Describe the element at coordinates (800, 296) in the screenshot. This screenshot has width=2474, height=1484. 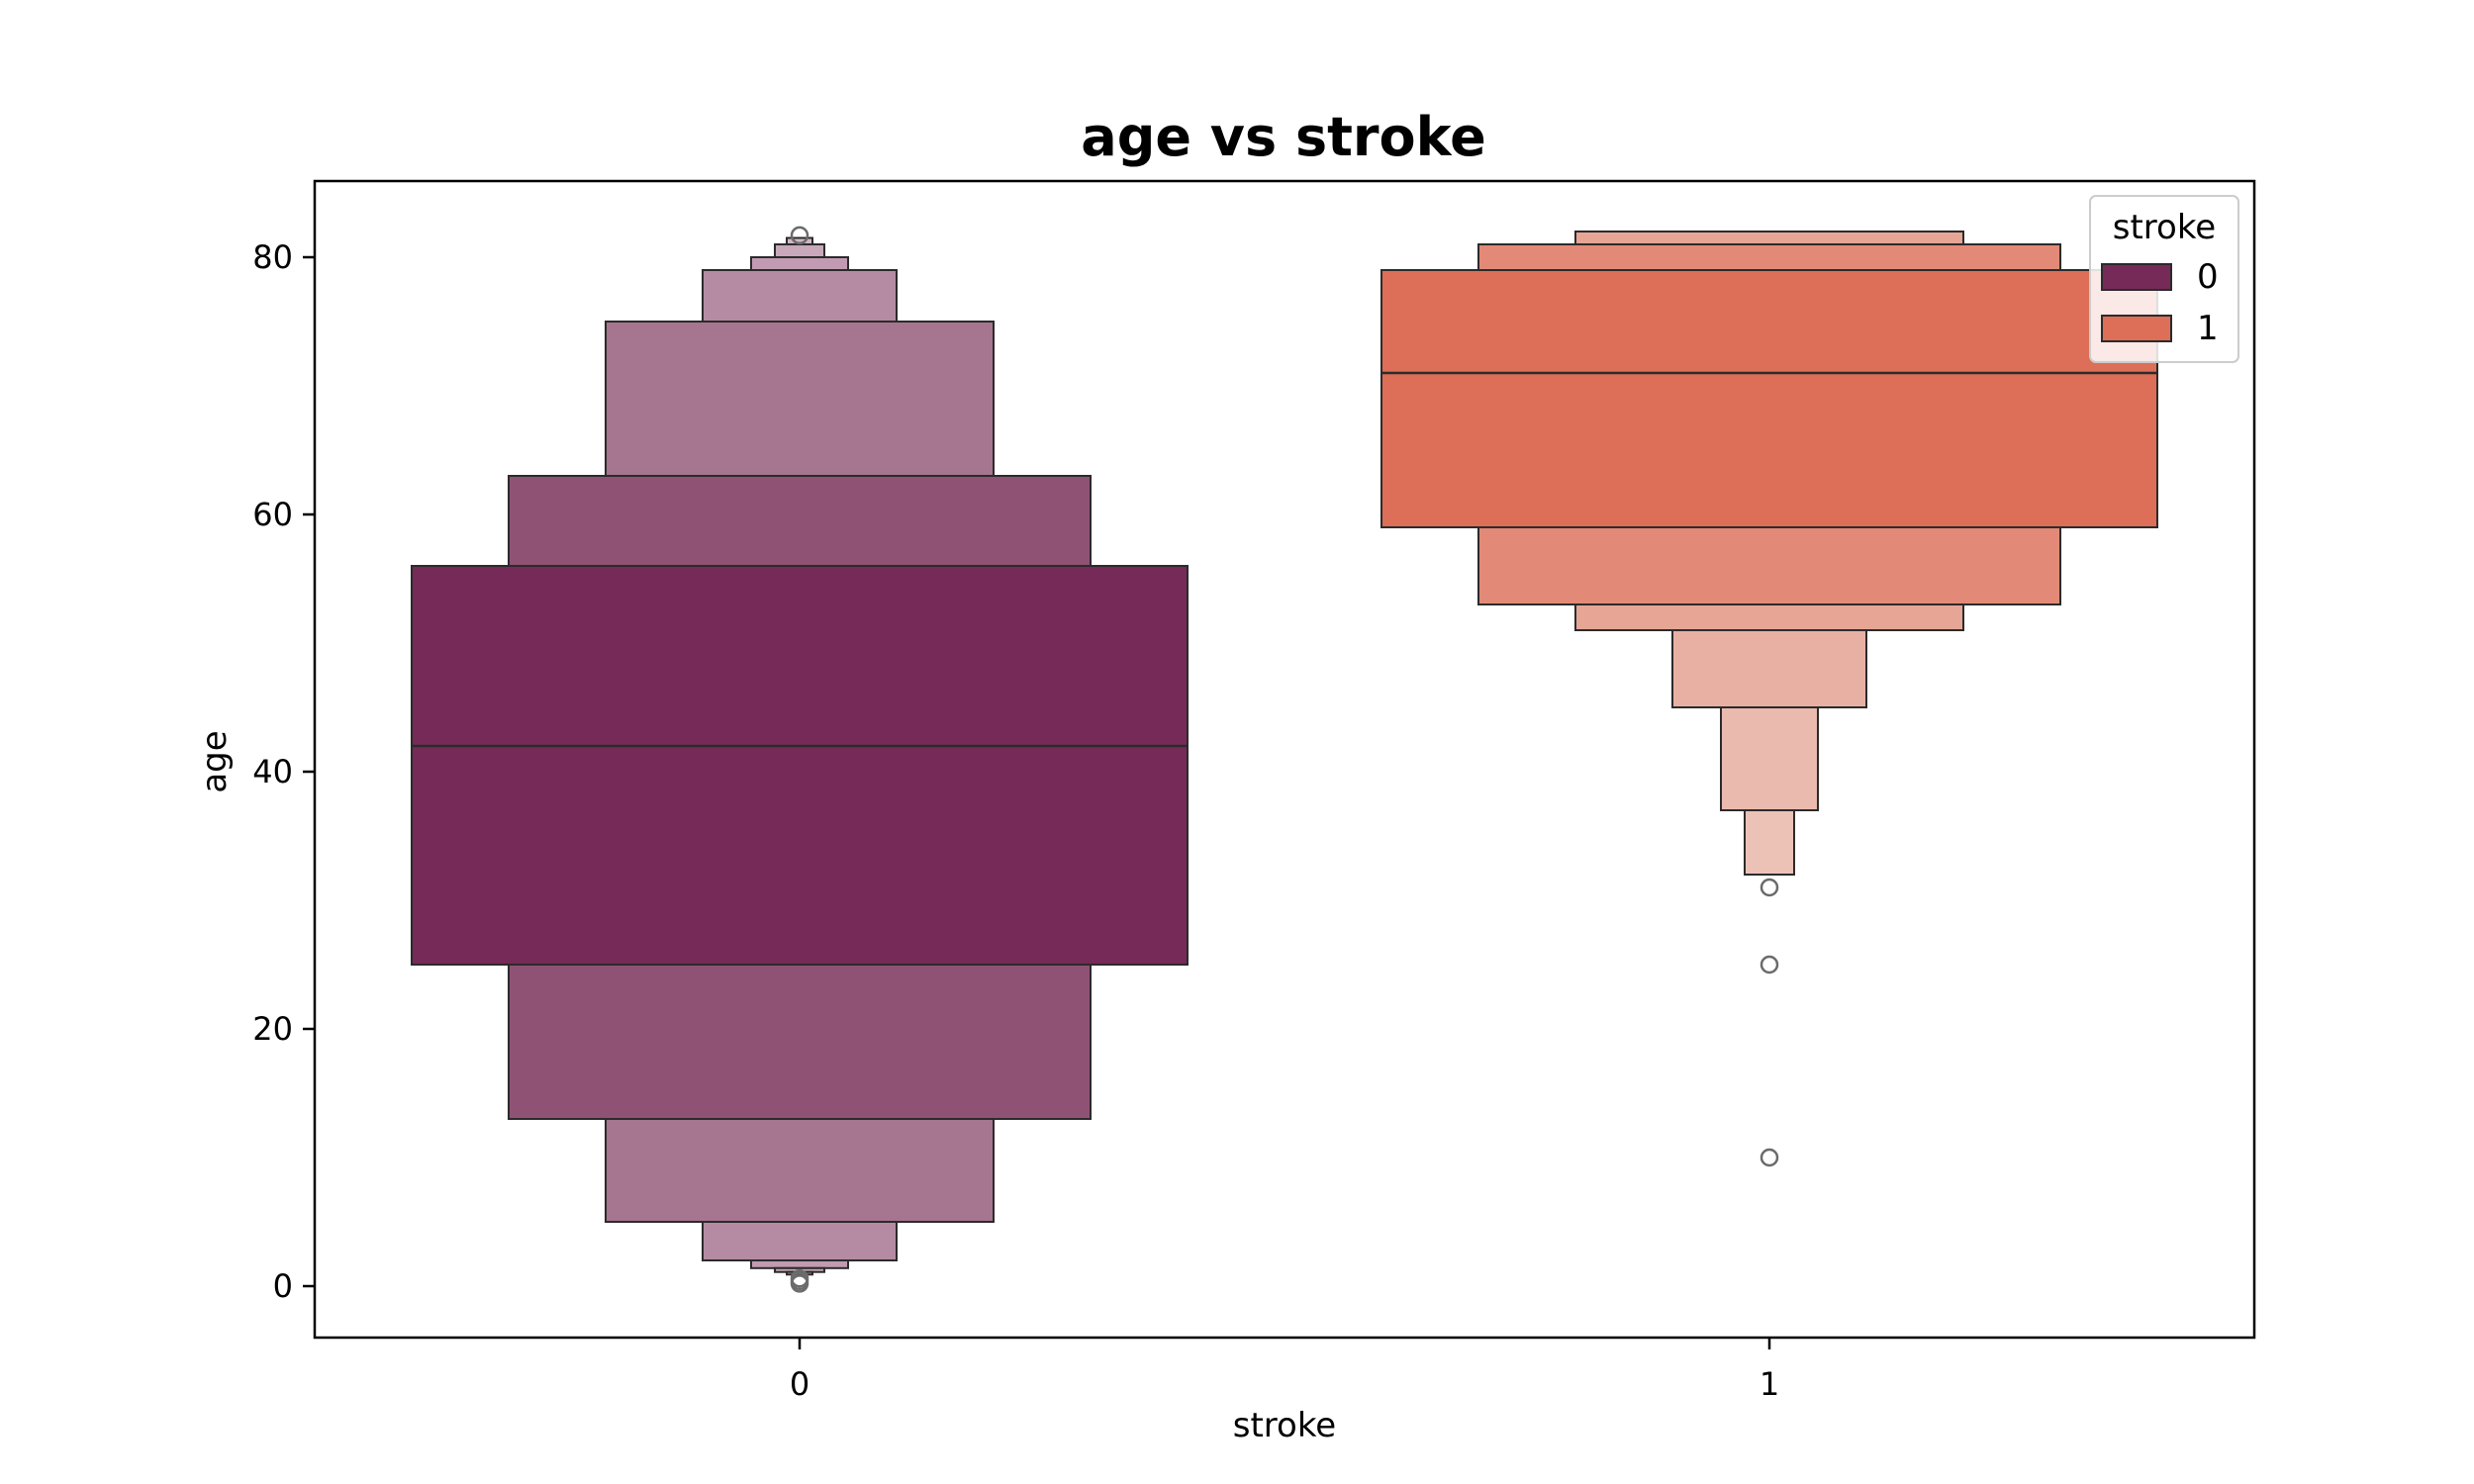
I see `boxen-box-0-level-3-upper` at that location.